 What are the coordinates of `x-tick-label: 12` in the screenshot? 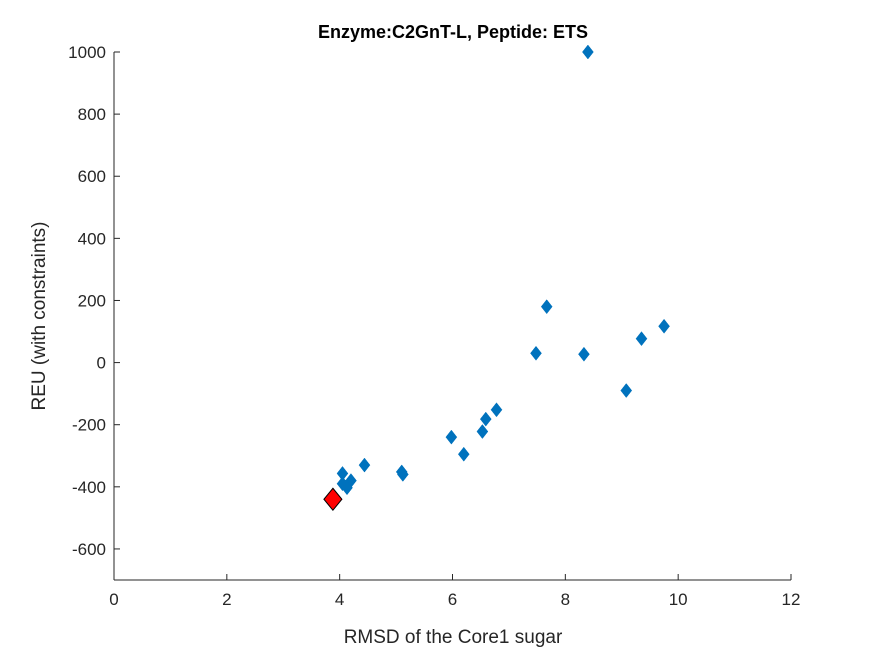 It's located at (791, 599).